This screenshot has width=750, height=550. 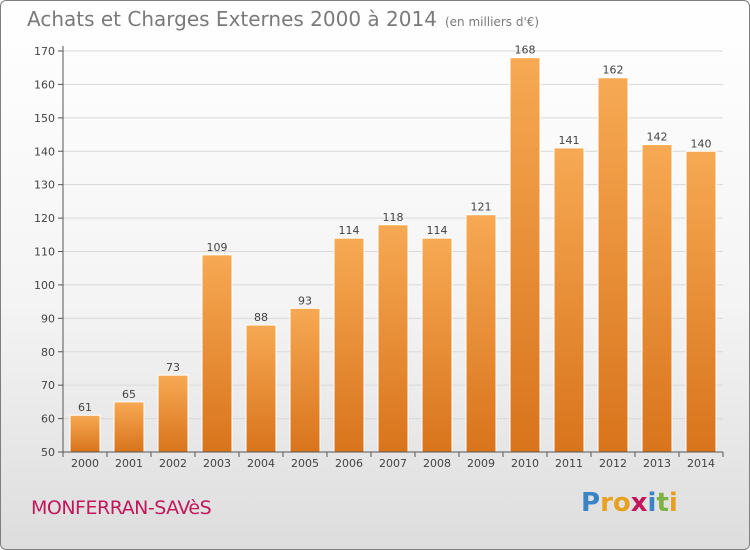 I want to click on x-tick-label: 2005, so click(x=305, y=463).